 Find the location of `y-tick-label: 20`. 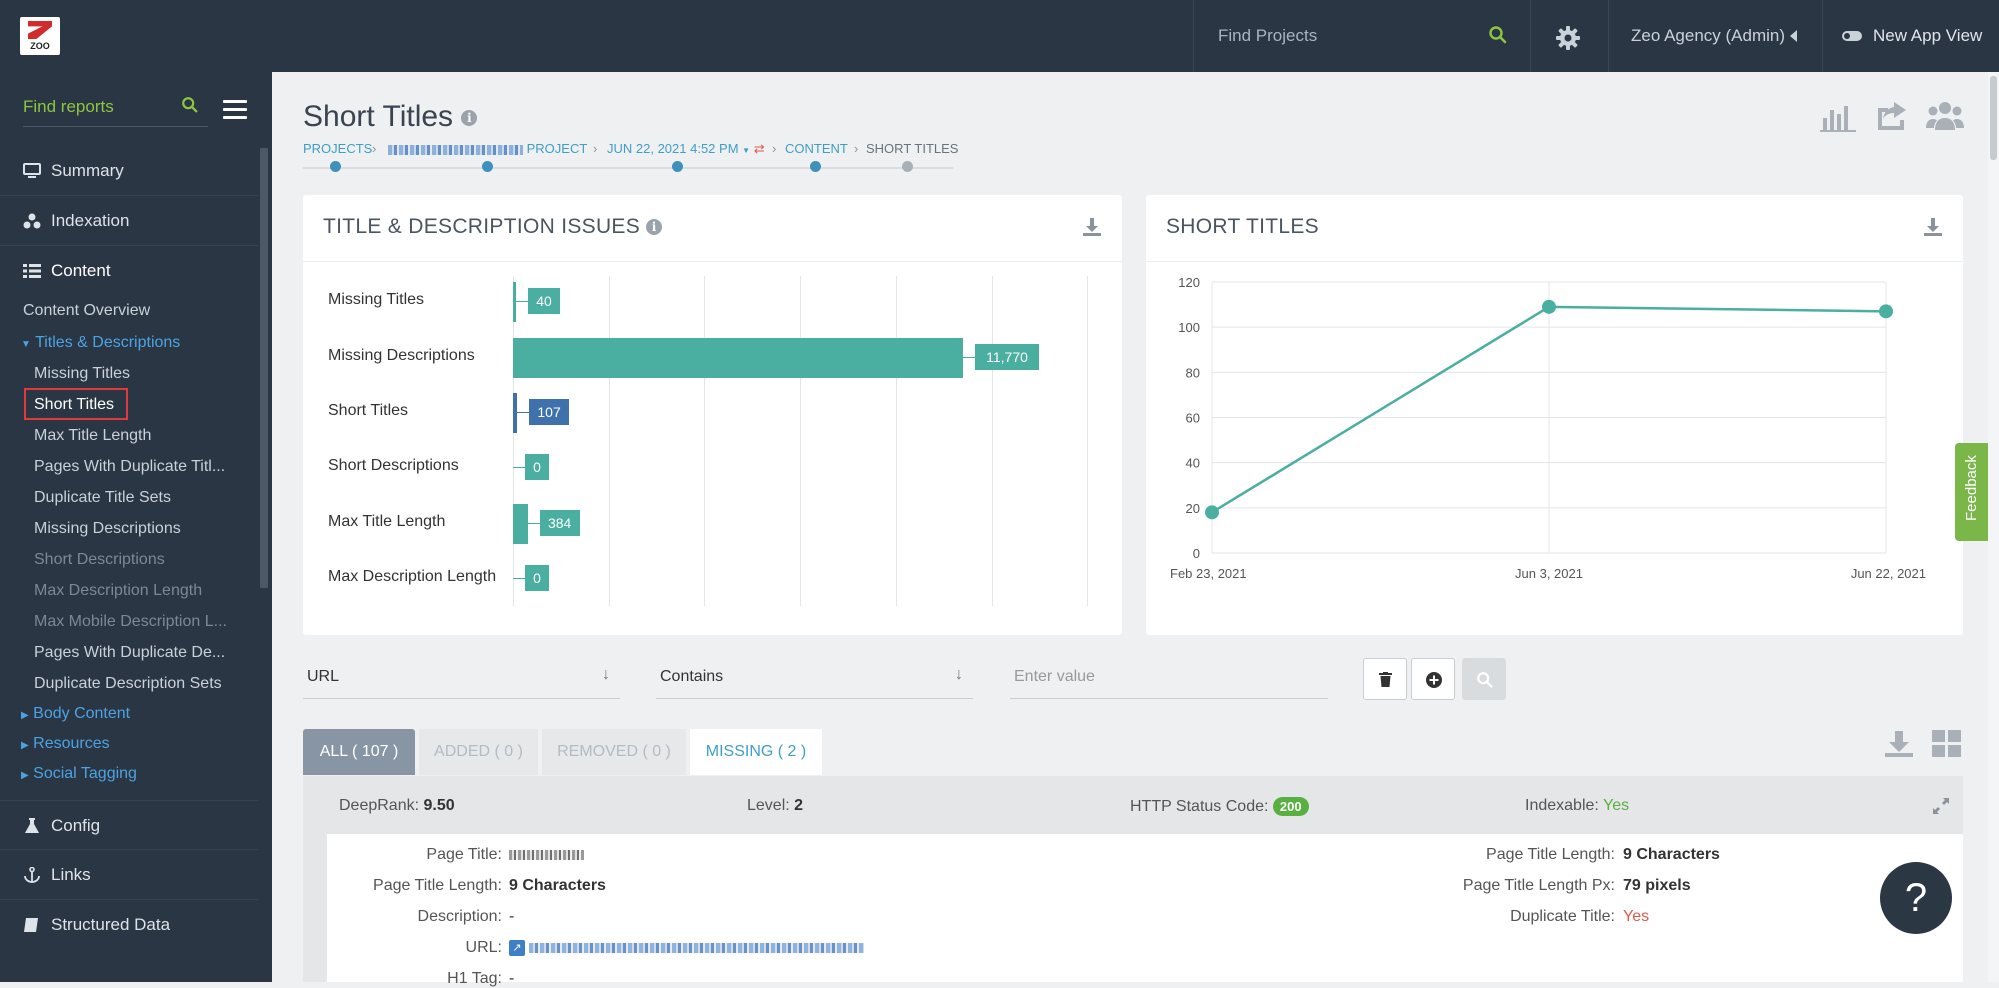

y-tick-label: 20 is located at coordinates (1193, 508).